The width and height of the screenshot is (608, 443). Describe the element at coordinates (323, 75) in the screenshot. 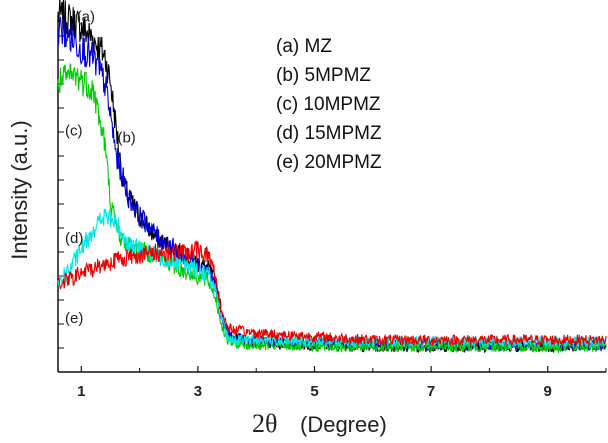

I see `legend-entry-b: (b) 5MPMZ` at that location.